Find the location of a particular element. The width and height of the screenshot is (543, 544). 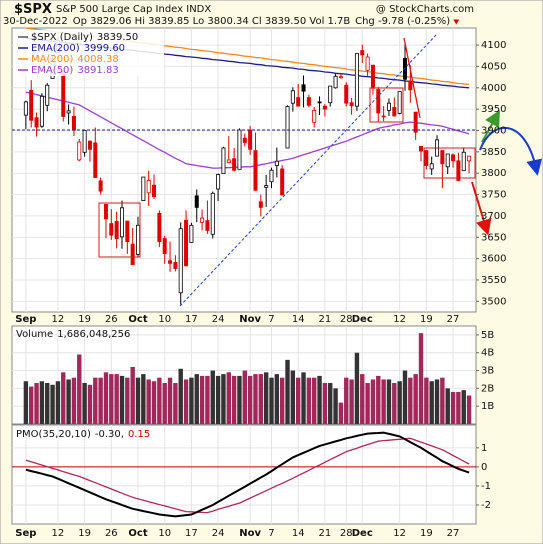

x-tick-label: 26 is located at coordinates (111, 319).